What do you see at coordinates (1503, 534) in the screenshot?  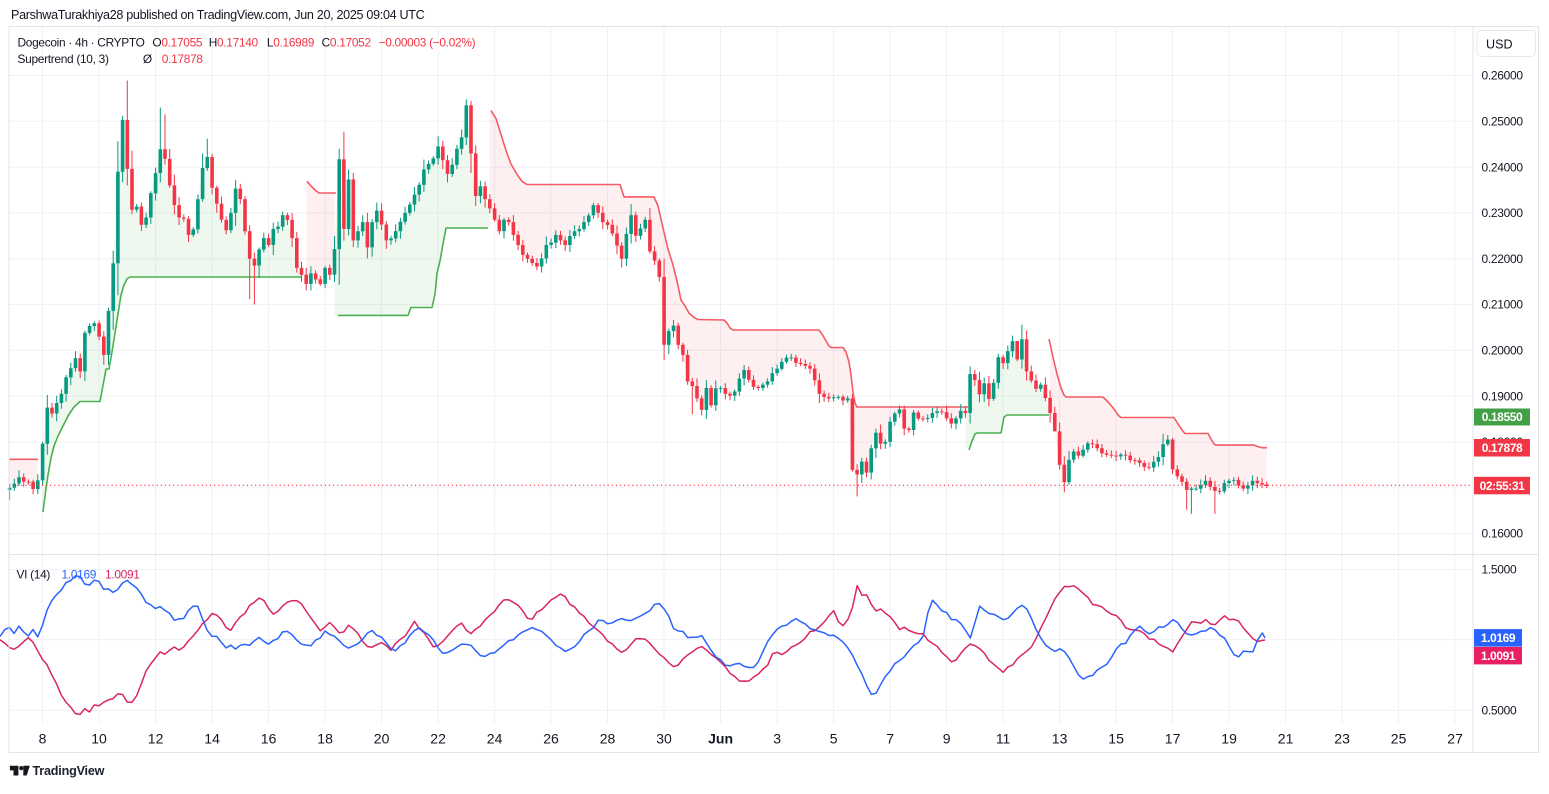 I see `svg-text: 0.16000` at bounding box center [1503, 534].